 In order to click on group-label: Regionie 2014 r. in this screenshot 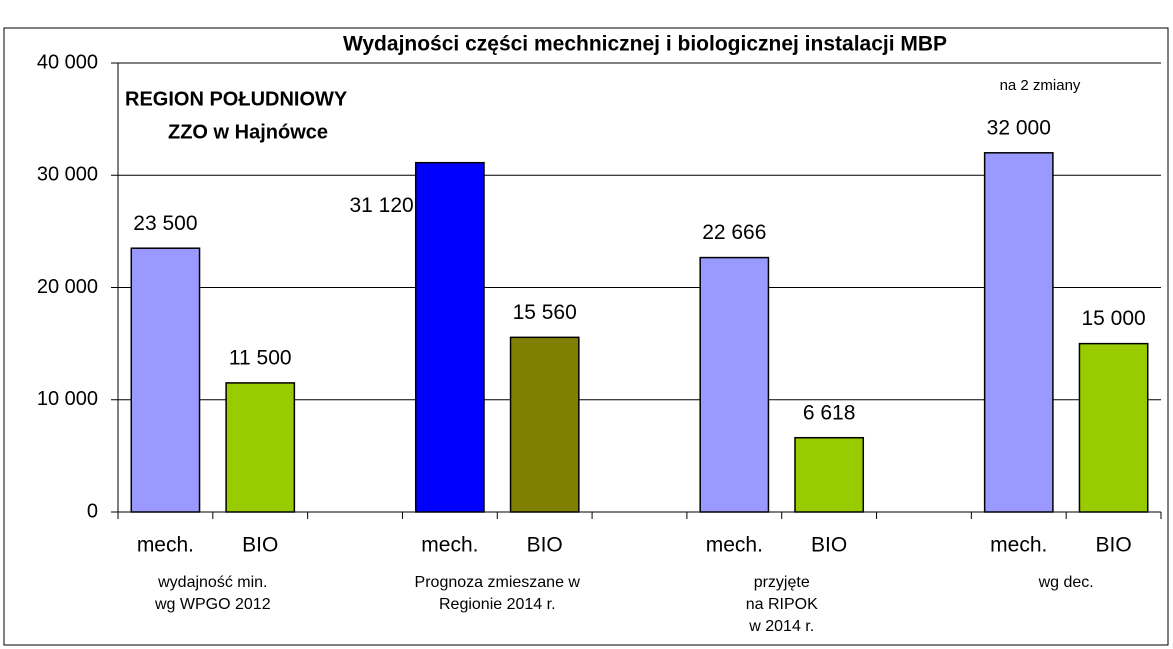, I will do `click(497, 604)`.